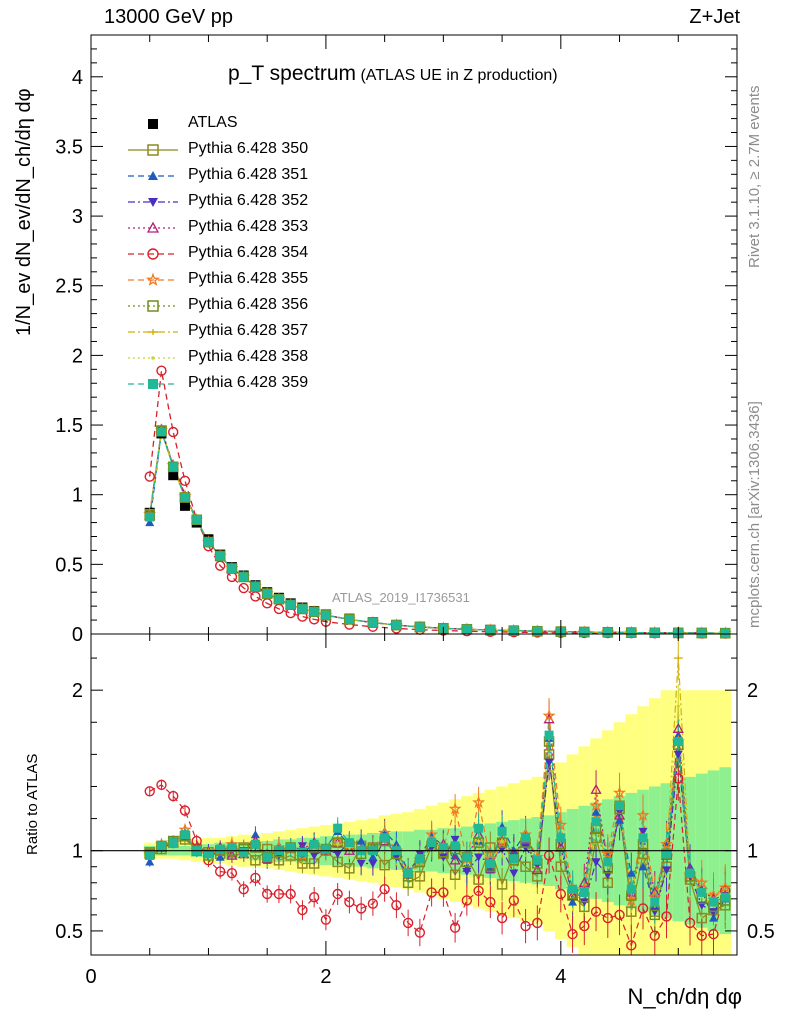 Image resolution: width=786 pixels, height=1024 pixels. What do you see at coordinates (77, 78) in the screenshot?
I see `main-y-tick-label: 4` at bounding box center [77, 78].